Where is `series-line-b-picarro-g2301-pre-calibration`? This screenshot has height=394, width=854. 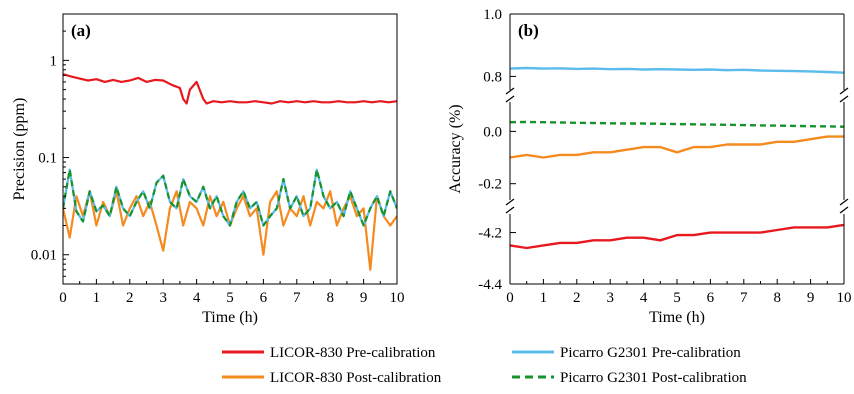 series-line-b-picarro-g2301-pre-calibration is located at coordinates (677, 70).